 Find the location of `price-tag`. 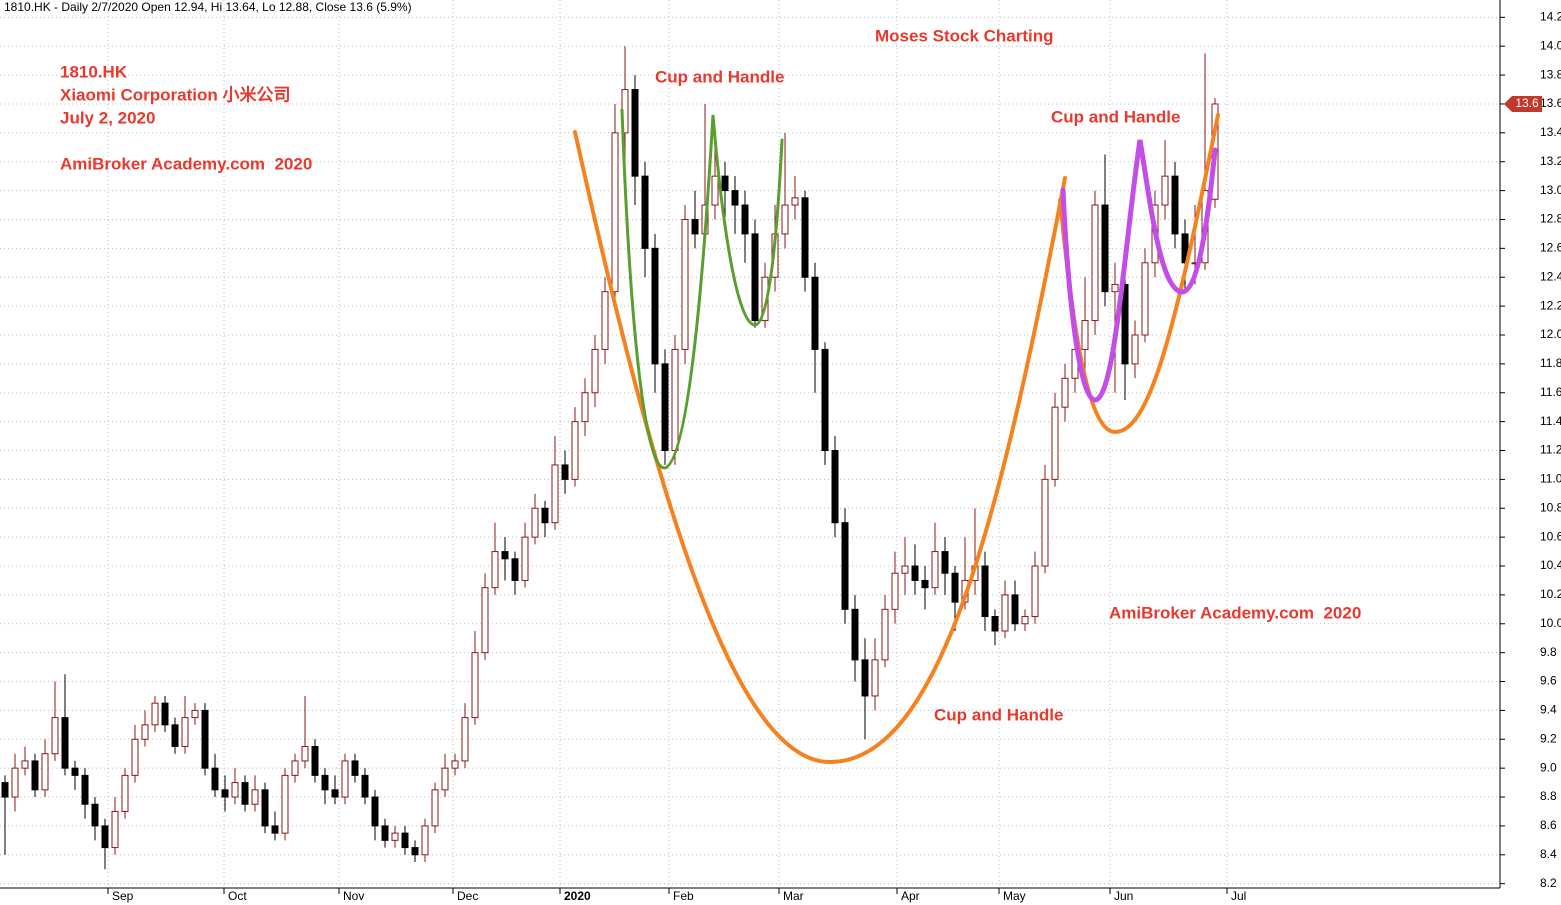

price-tag is located at coordinates (1523, 103).